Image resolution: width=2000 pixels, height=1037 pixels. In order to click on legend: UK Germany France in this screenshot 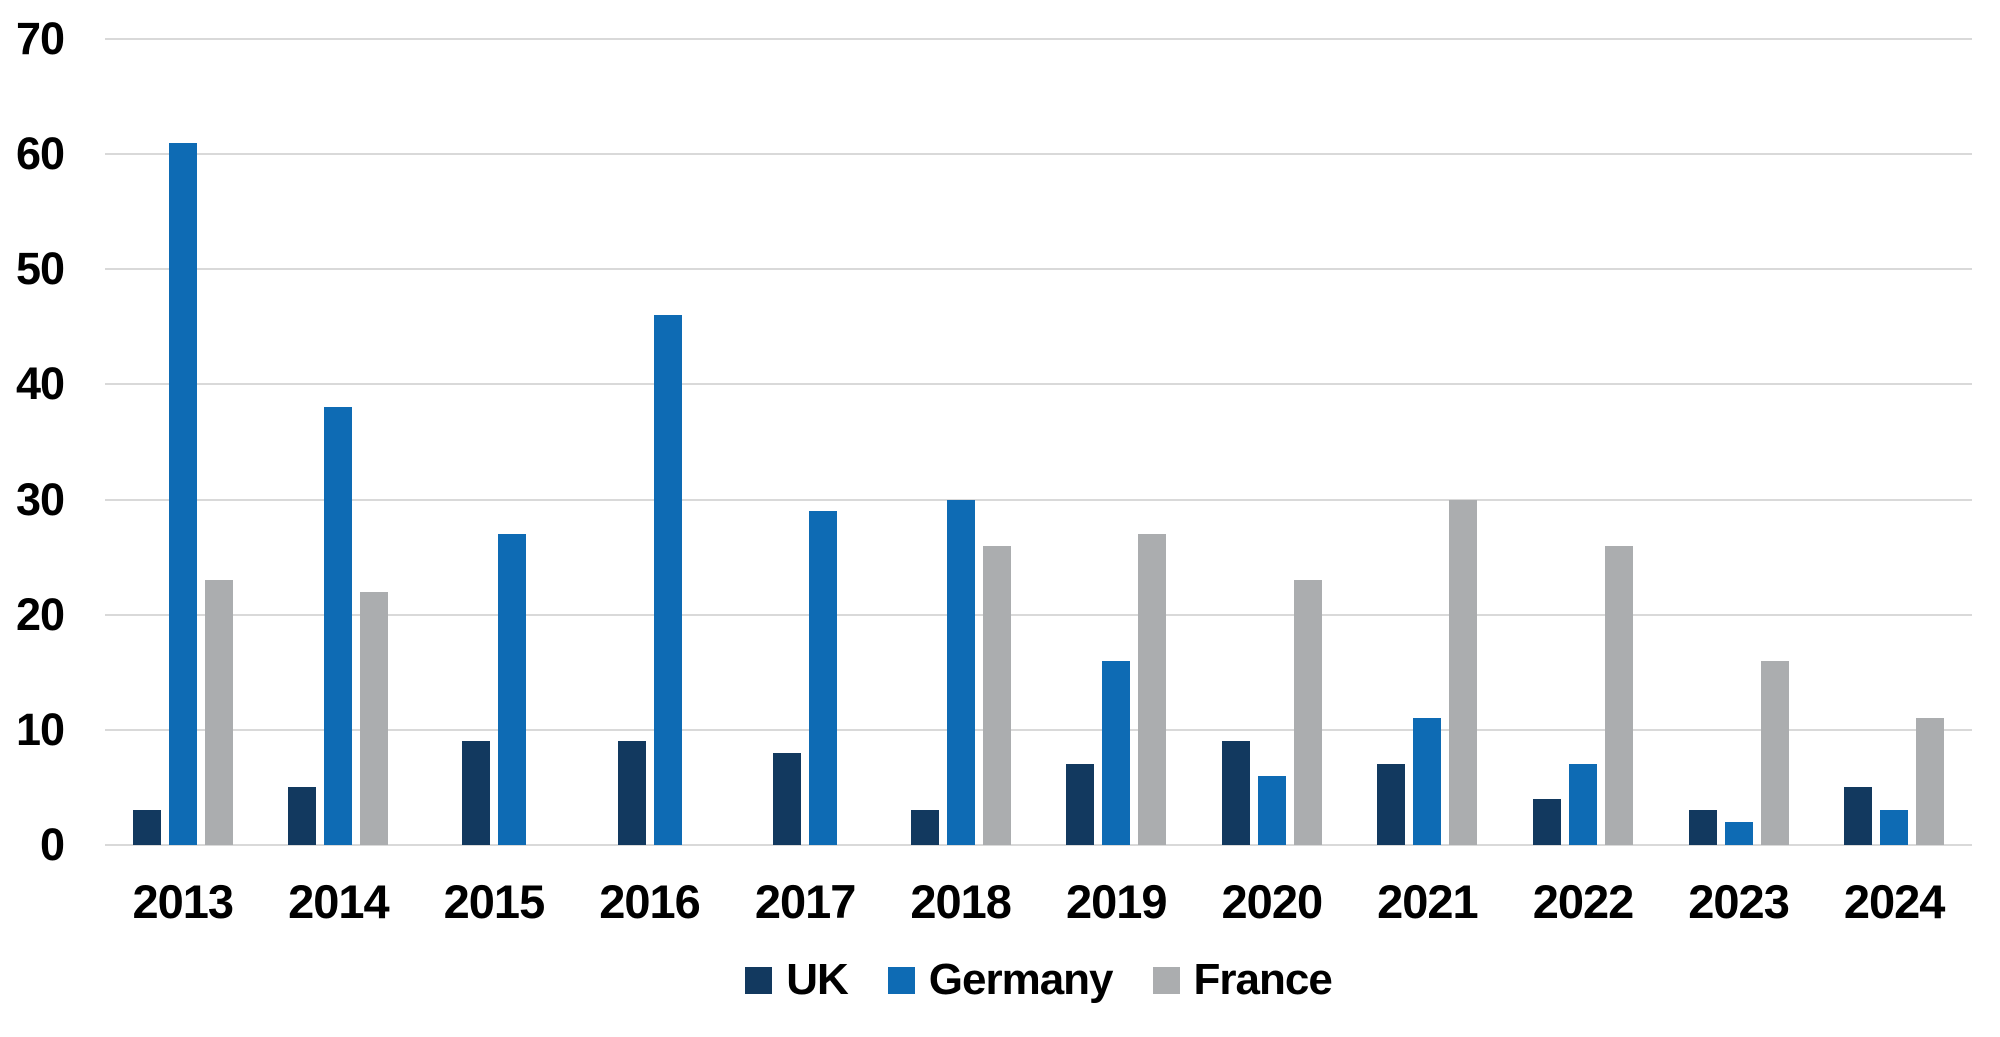, I will do `click(1038, 980)`.